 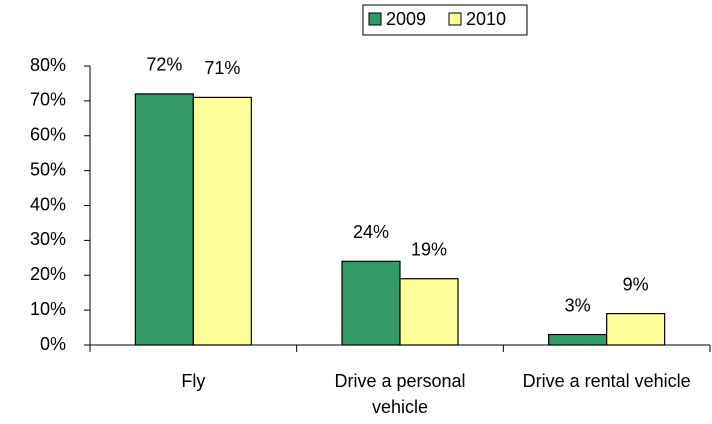 What do you see at coordinates (400, 394) in the screenshot?
I see `x-tick-label: Drive a personal vehicle` at bounding box center [400, 394].